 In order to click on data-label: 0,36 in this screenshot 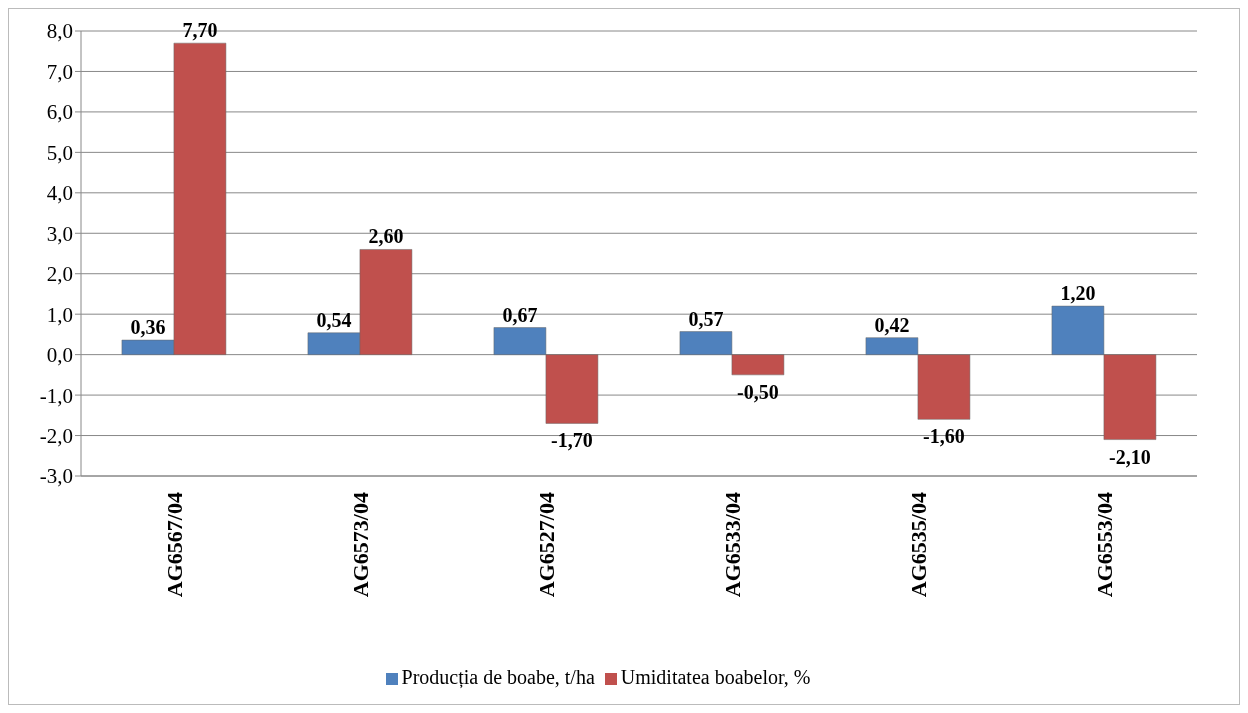, I will do `click(148, 327)`.